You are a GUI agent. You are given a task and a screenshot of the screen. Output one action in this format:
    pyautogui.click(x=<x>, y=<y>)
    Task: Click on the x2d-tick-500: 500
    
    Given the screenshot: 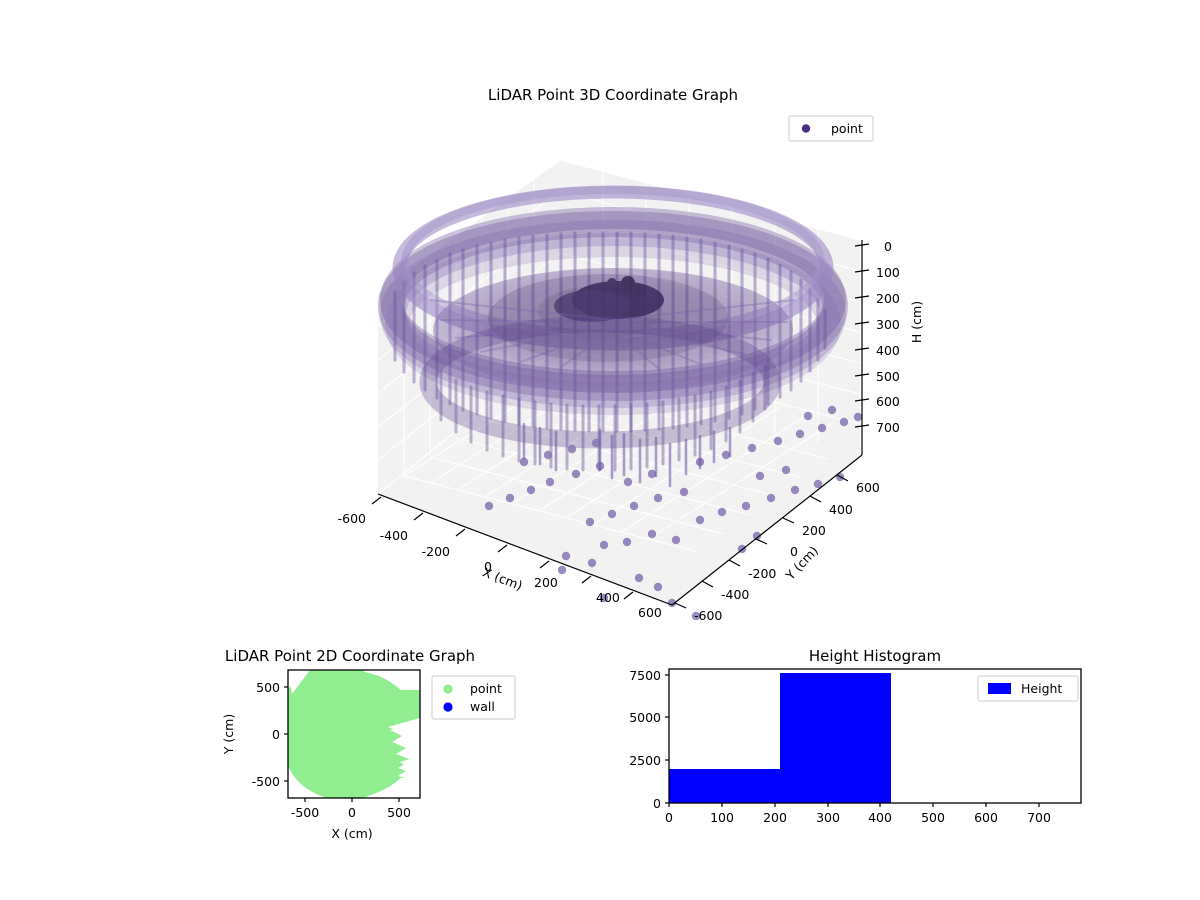 What is the action you would take?
    pyautogui.click(x=399, y=812)
    